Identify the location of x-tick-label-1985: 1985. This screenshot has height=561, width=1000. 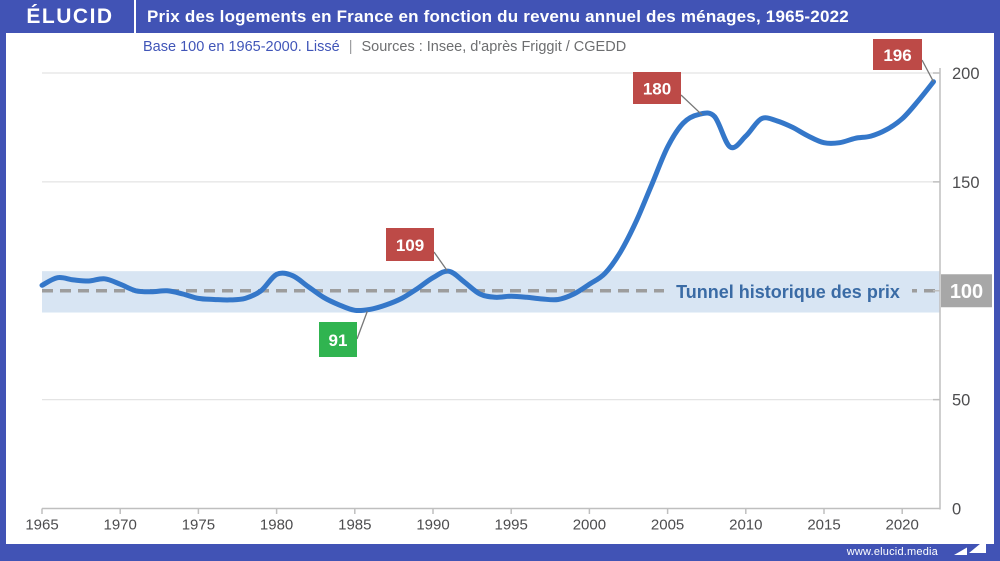
(354, 525).